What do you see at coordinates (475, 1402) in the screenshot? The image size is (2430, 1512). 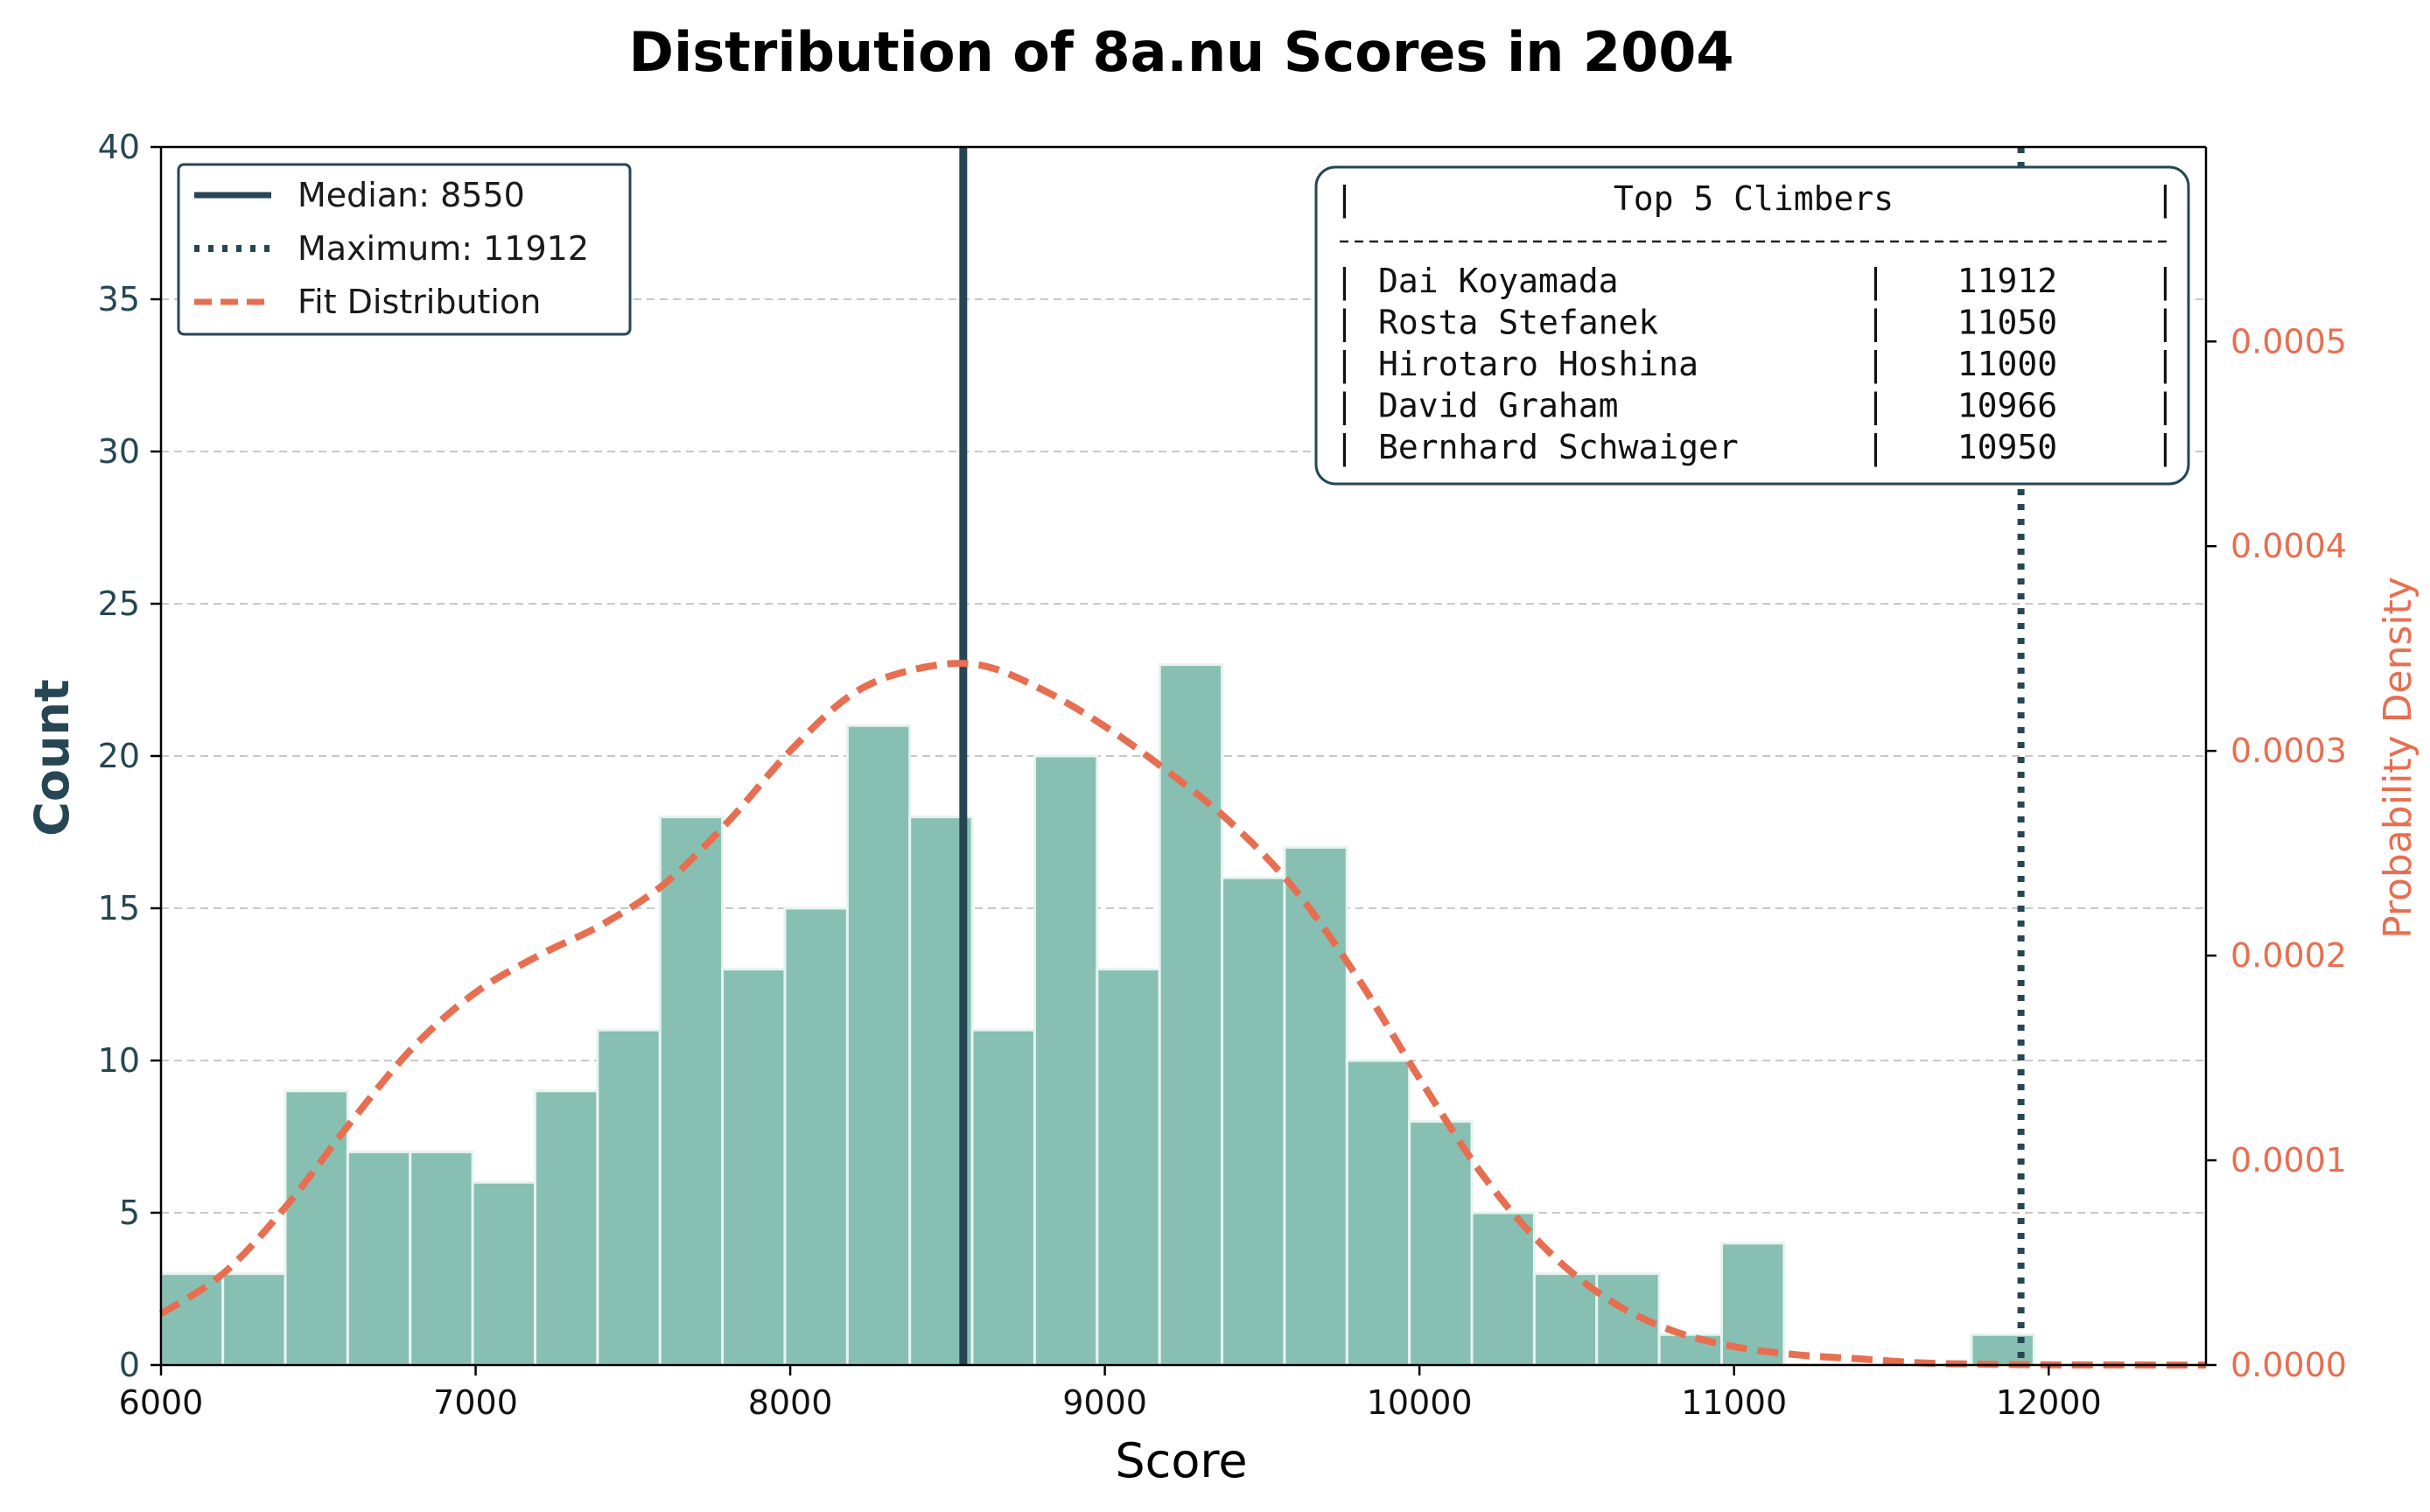 I see `x-tick-label: 7000` at bounding box center [475, 1402].